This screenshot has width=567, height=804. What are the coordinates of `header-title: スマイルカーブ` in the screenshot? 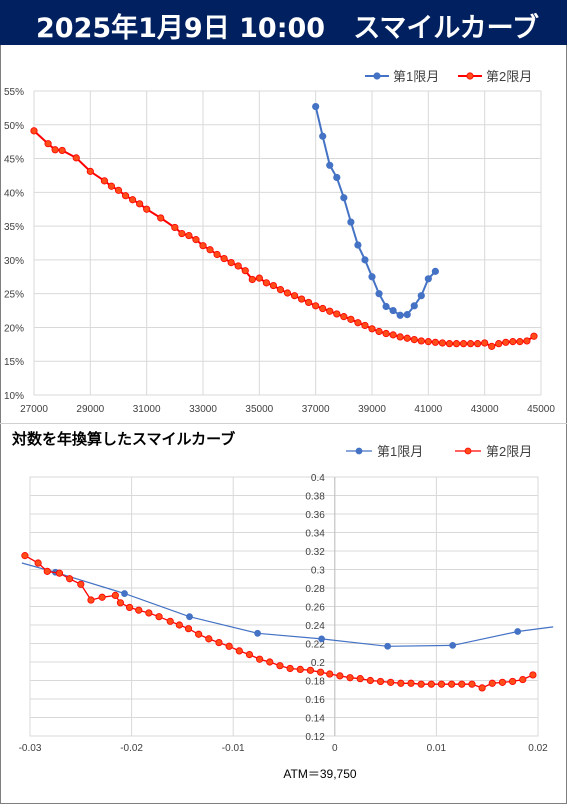 It's located at (446, 28).